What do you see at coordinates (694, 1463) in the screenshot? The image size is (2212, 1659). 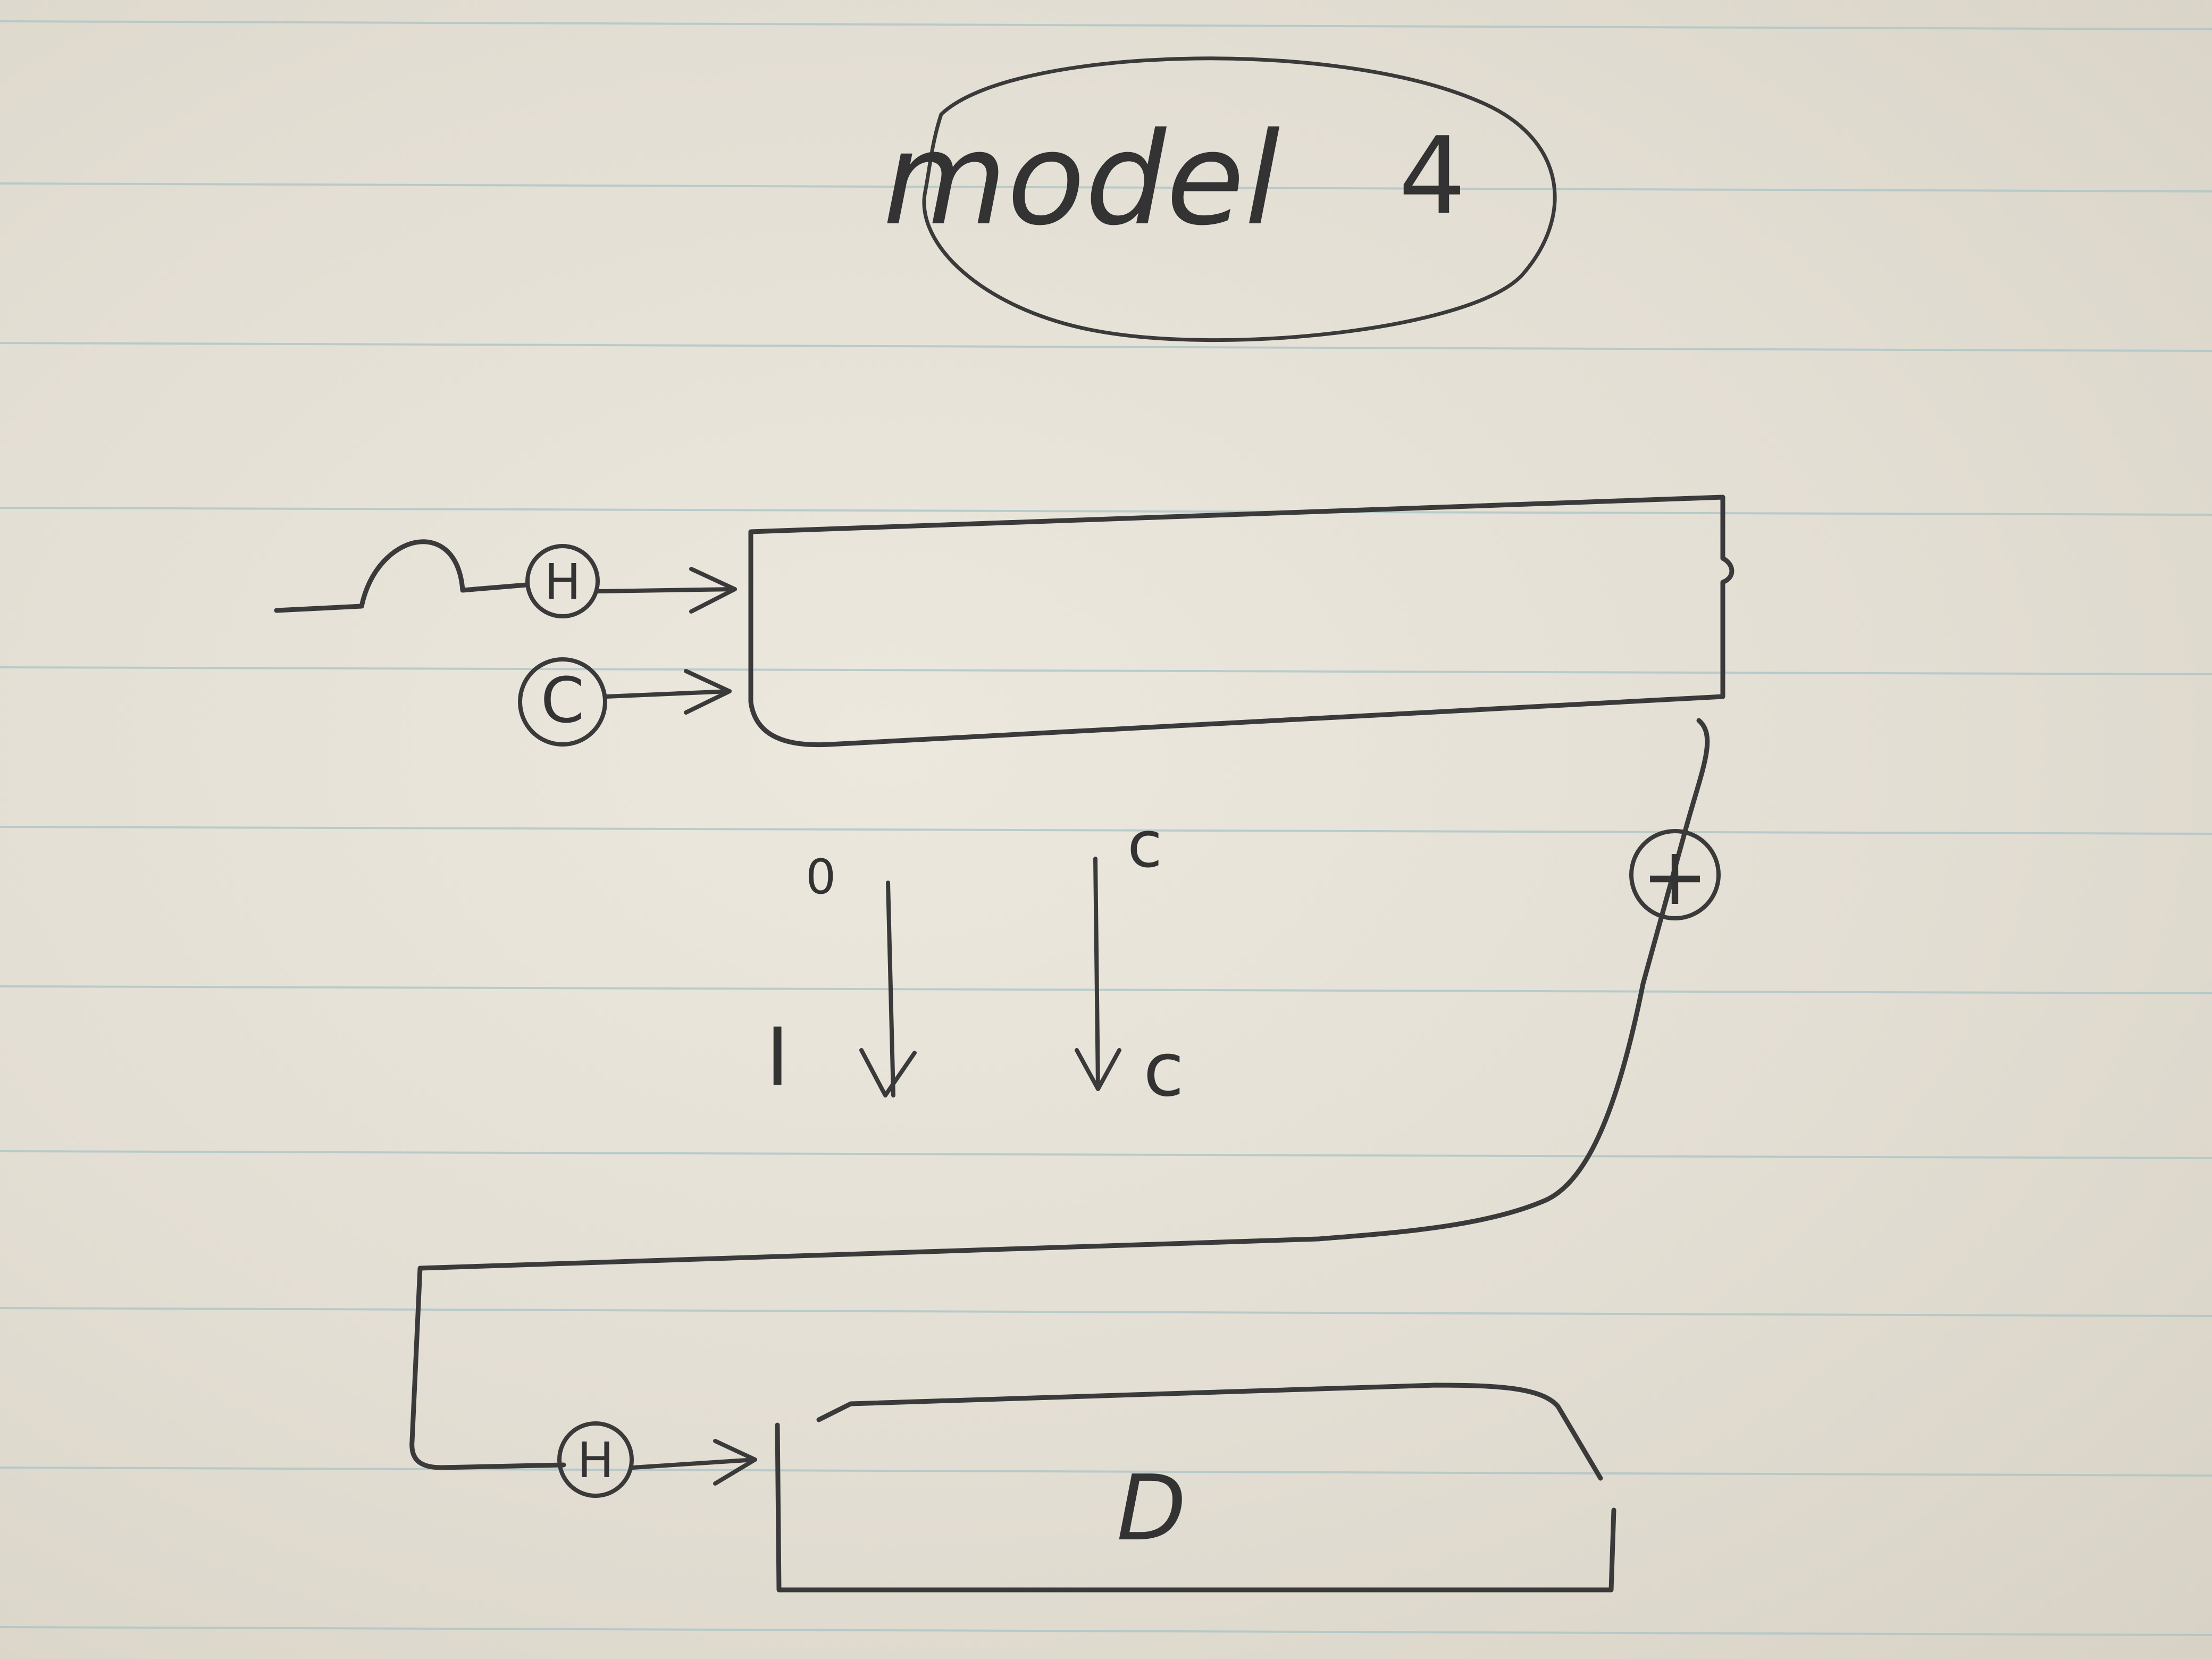 I see `h-bottom-arrow-shaft` at bounding box center [694, 1463].